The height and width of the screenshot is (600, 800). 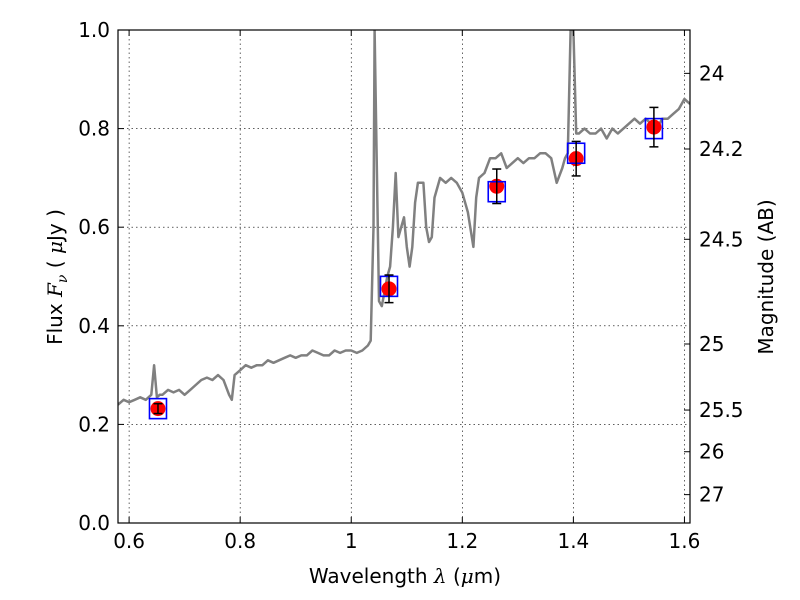 I want to click on y2-tick-label-6: 27, so click(x=711, y=495).